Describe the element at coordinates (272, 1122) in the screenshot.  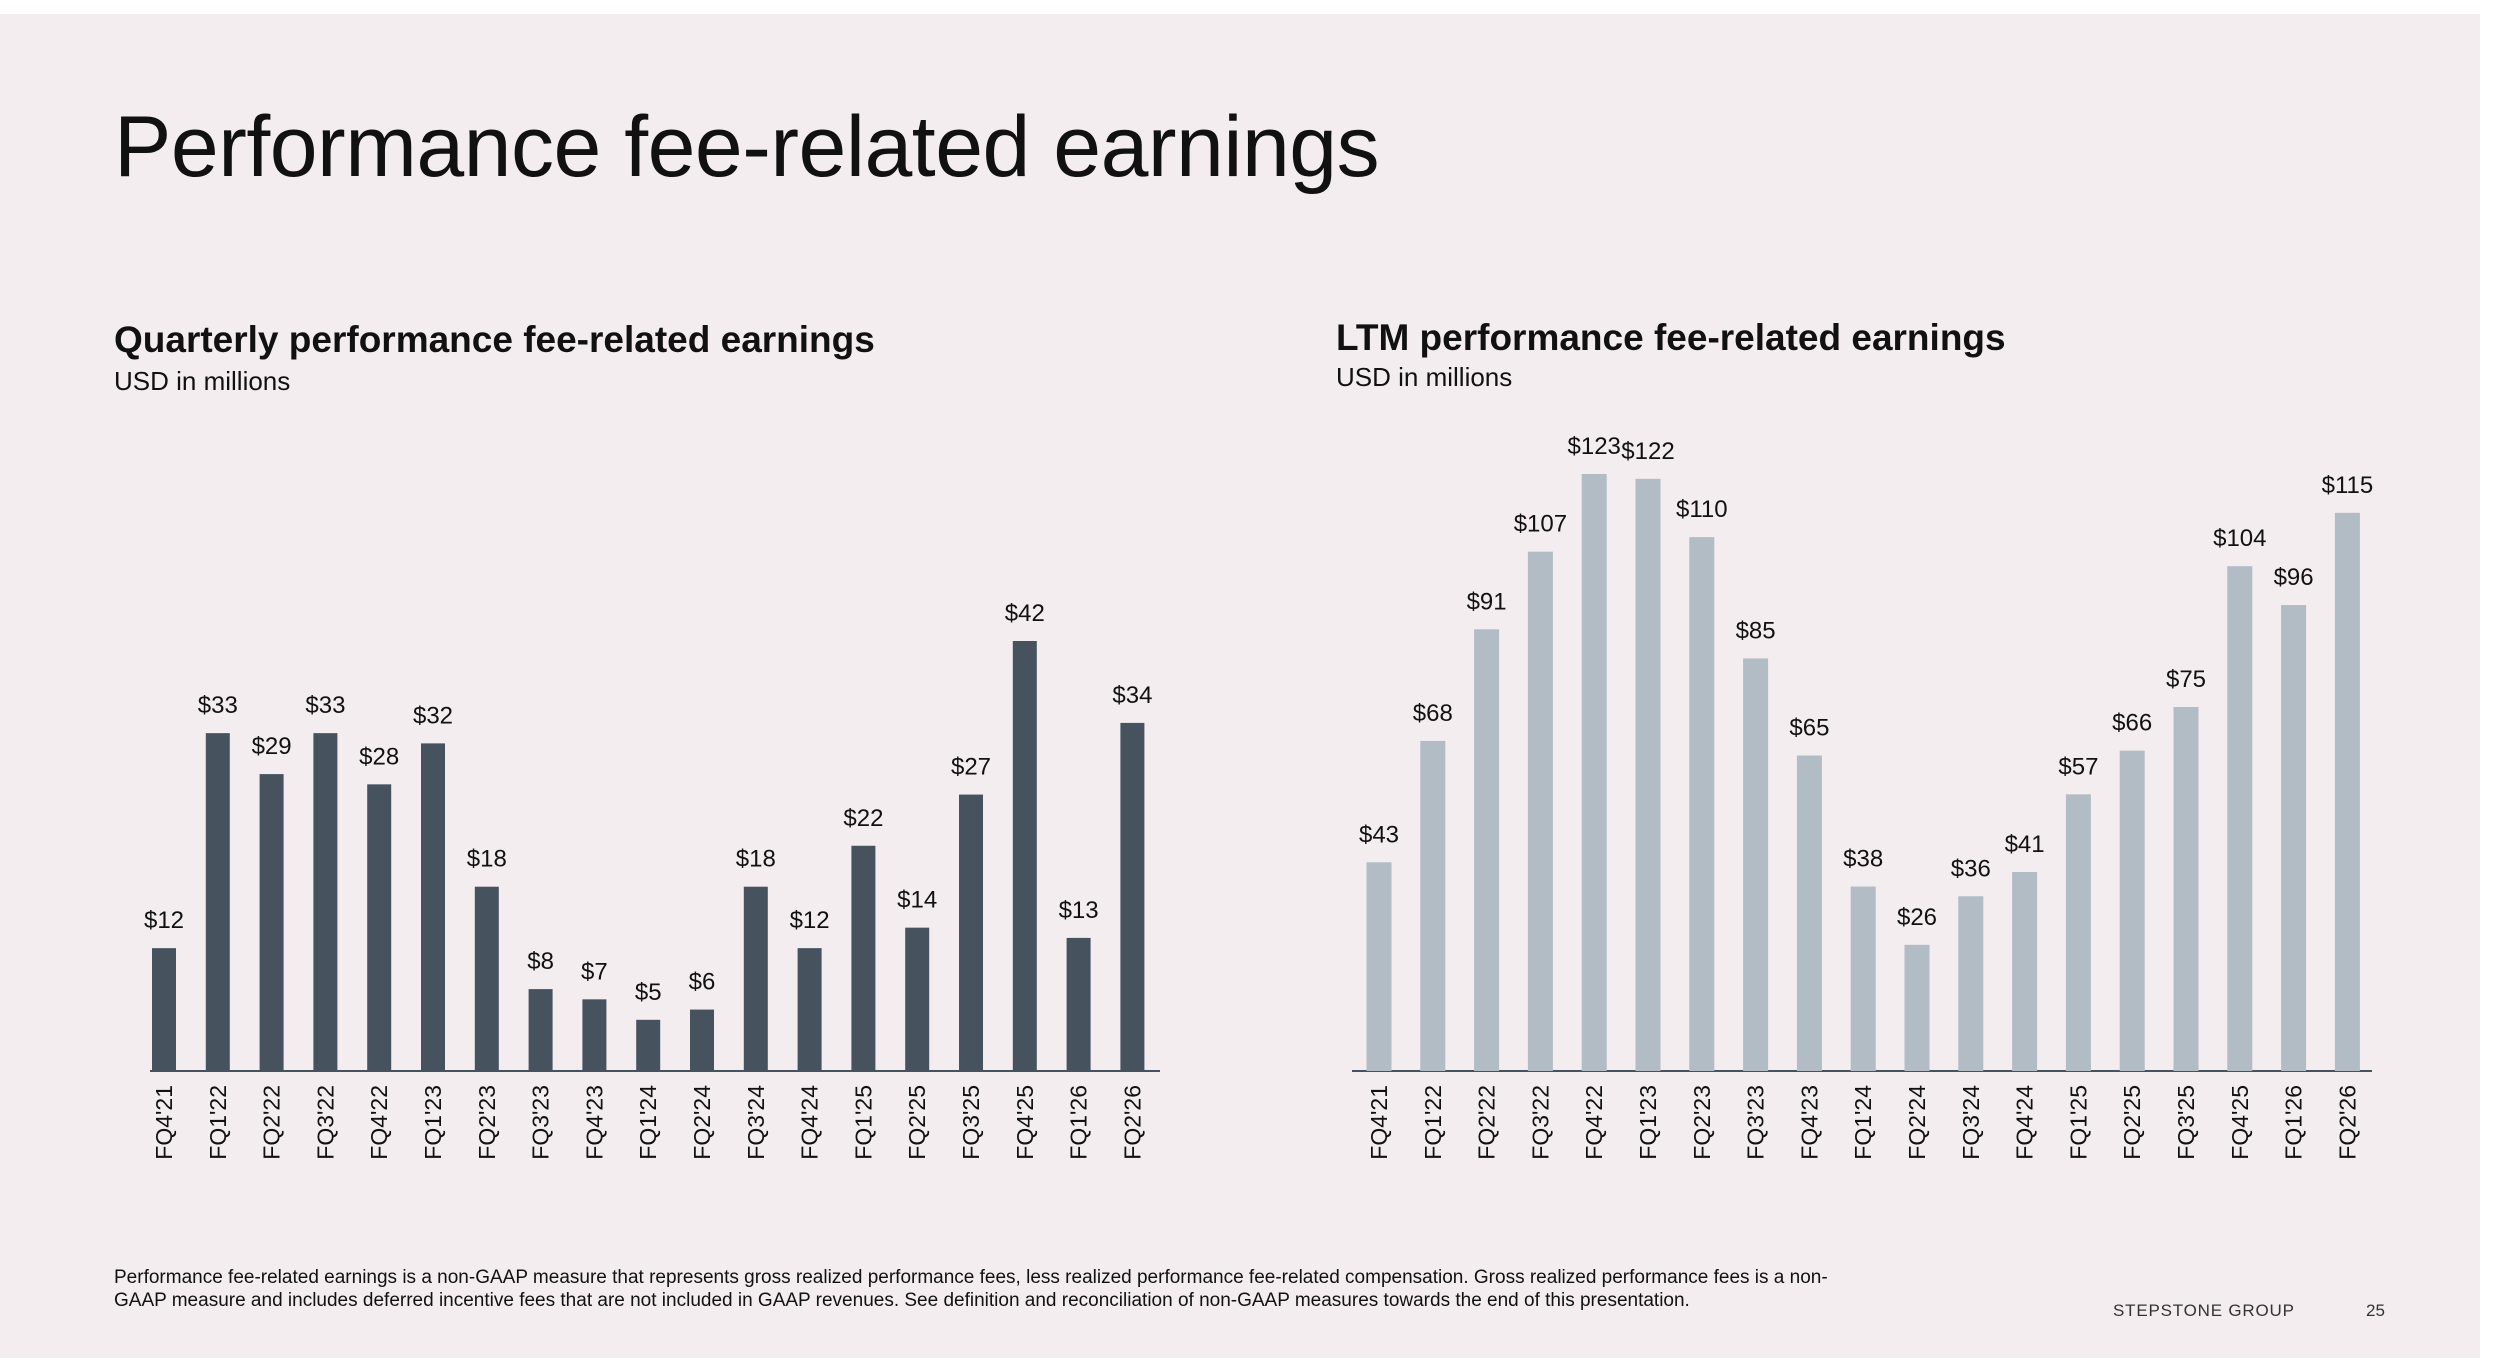
I see `quarterly-tick-label: FQ2'22` at that location.